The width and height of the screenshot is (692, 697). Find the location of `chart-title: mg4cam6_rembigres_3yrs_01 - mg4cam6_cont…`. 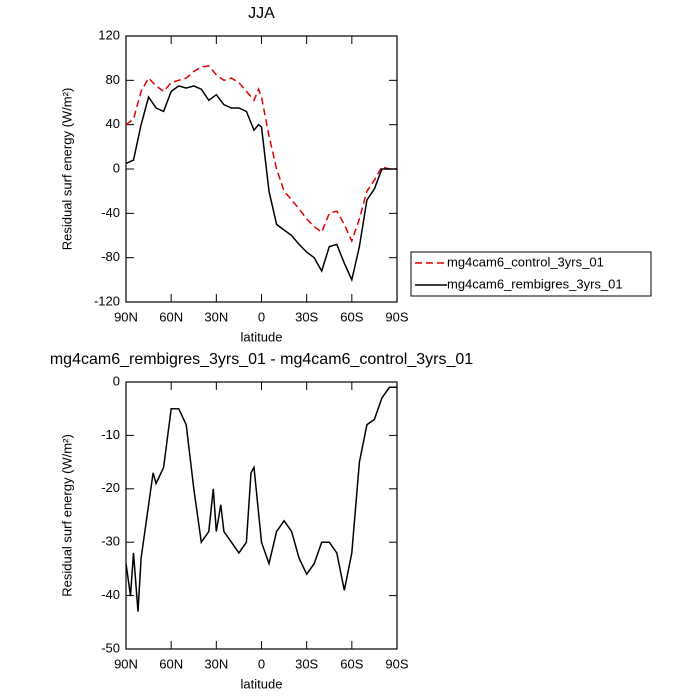

chart-title: mg4cam6_rembigres_3yrs_01 - mg4cam6_cont… is located at coordinates (261, 359).